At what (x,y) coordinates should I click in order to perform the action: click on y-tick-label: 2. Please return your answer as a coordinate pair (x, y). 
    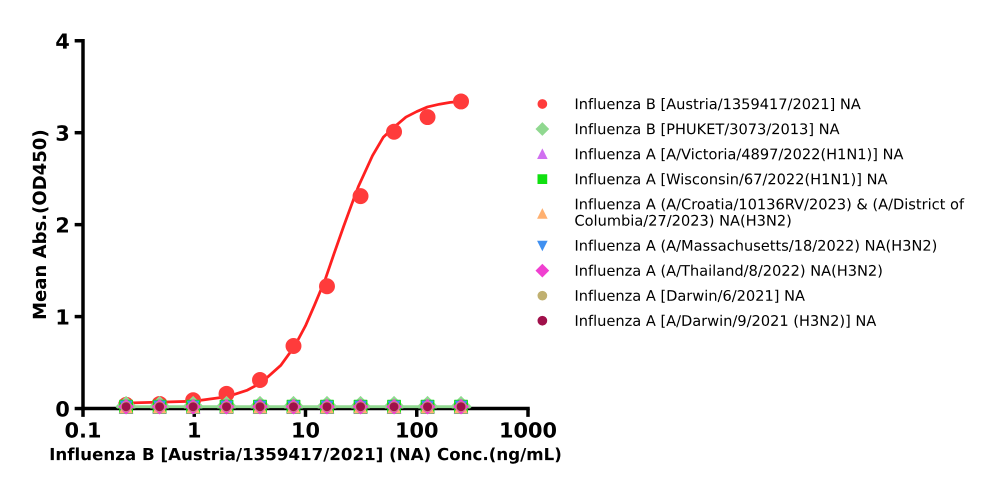
    Looking at the image, I should click on (62, 225).